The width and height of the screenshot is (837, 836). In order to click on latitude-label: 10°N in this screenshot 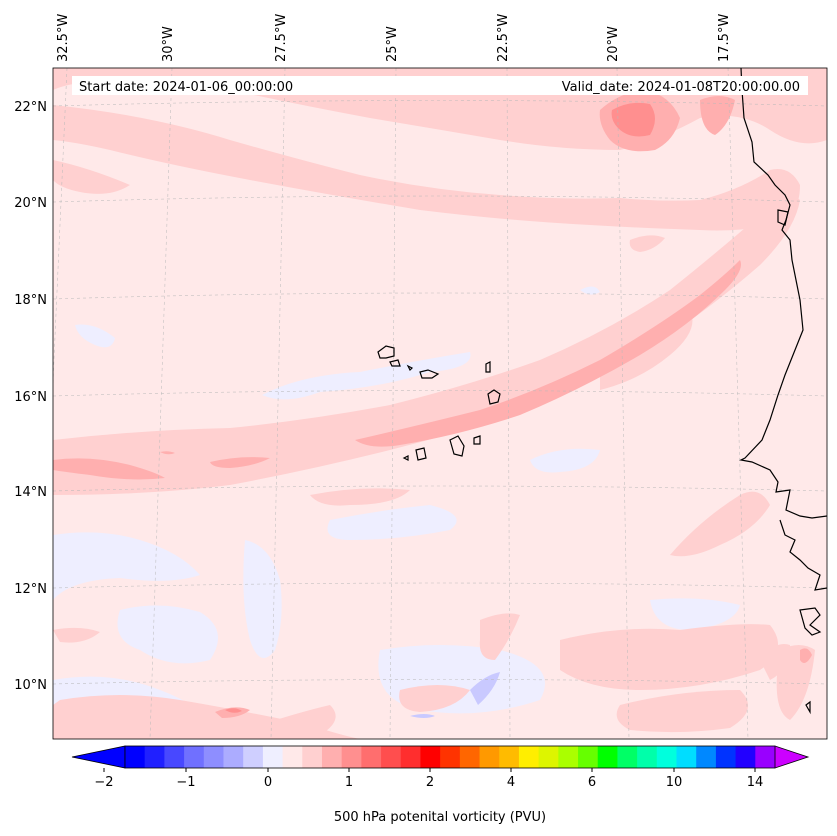, I will do `click(30, 685)`.